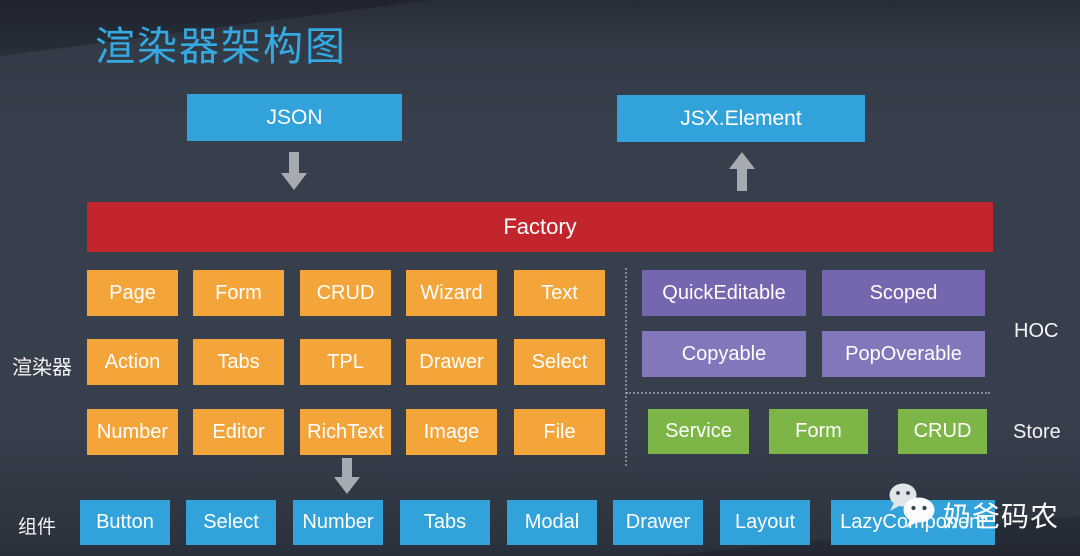 The image size is (1080, 556). What do you see at coordinates (942, 431) in the screenshot?
I see `store-box-crud: CRUD` at bounding box center [942, 431].